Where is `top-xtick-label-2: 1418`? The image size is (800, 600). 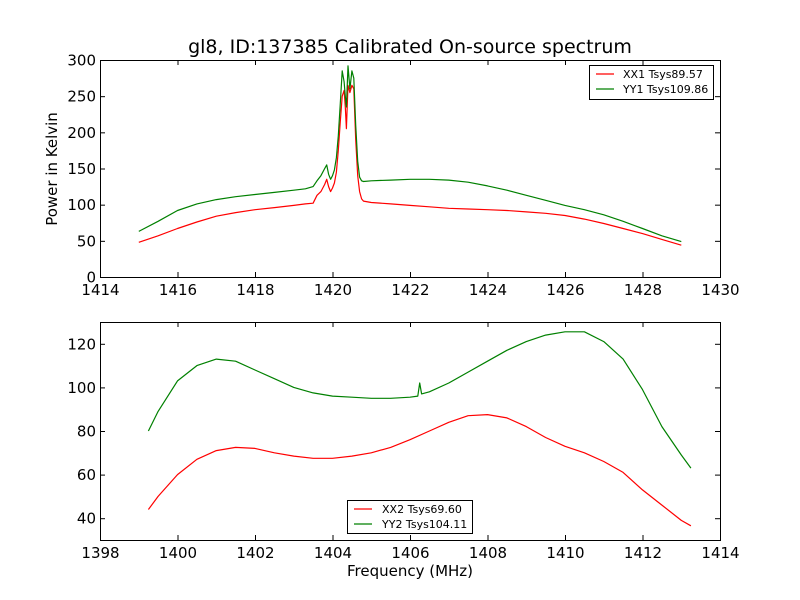
top-xtick-label-2: 1418 is located at coordinates (255, 290).